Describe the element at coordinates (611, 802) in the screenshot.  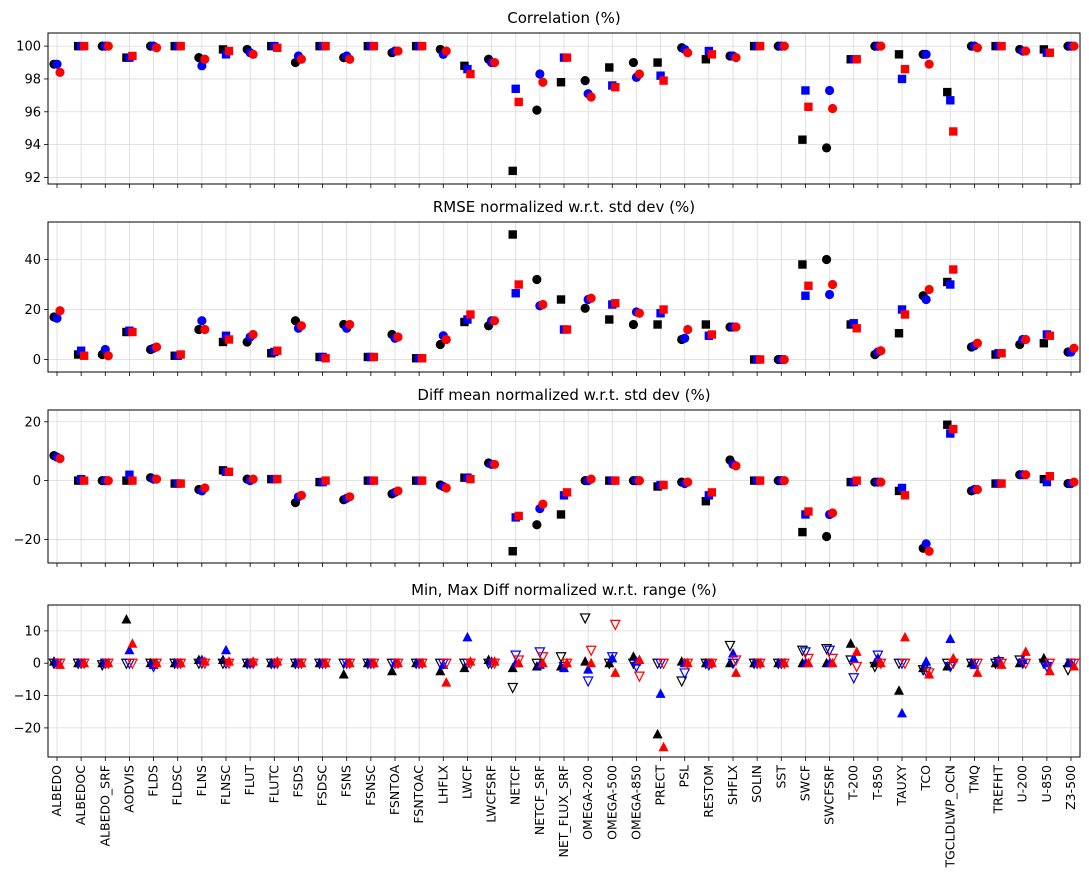
I see `x-tick-label: OMEGA-500` at that location.